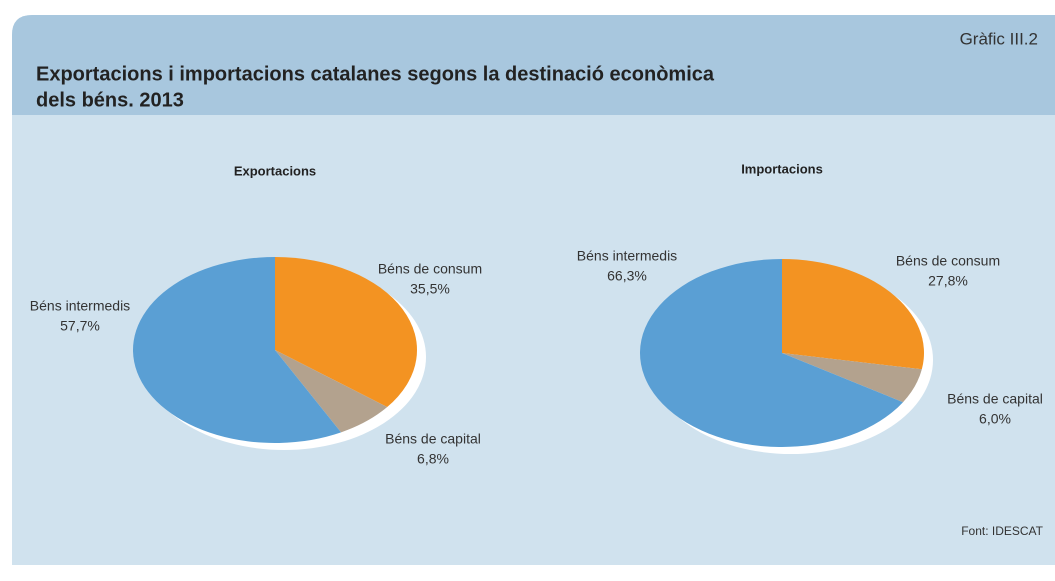 The height and width of the screenshot is (581, 1055). Describe the element at coordinates (433, 459) in the screenshot. I see `slice-value: 6,8%` at that location.